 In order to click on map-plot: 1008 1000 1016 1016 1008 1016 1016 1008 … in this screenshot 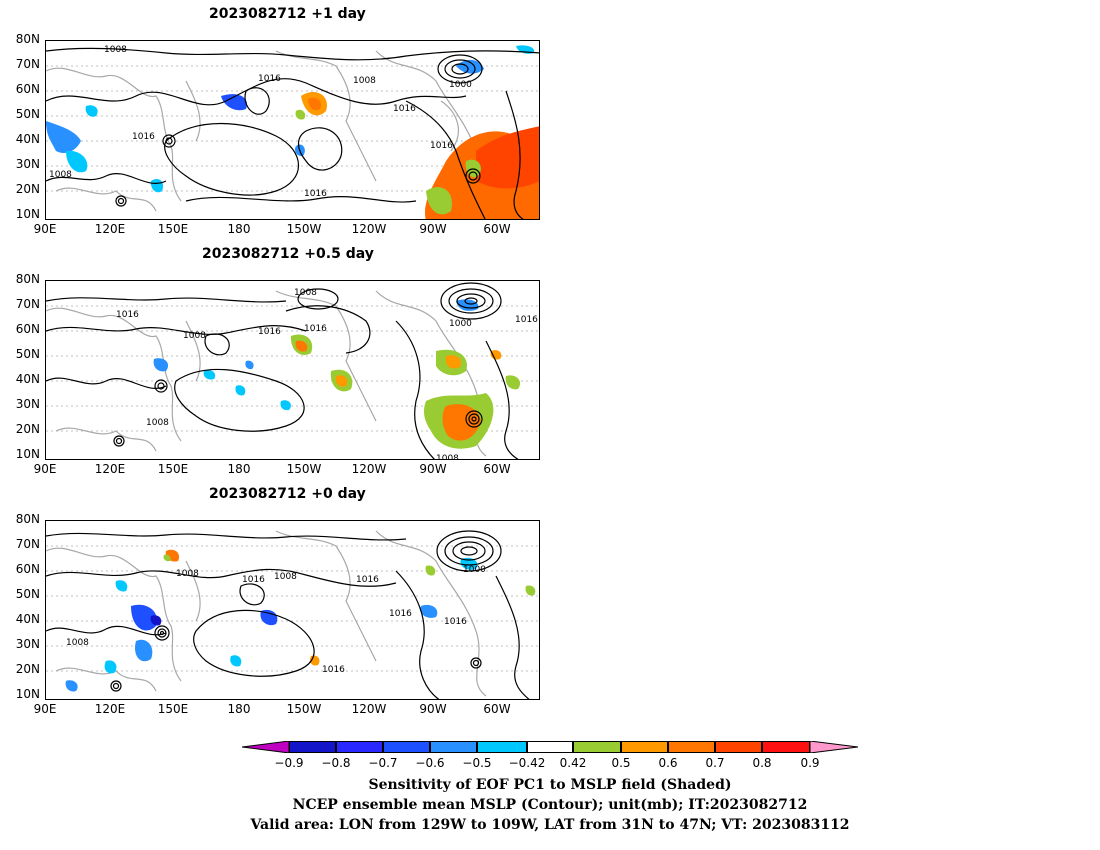, I will do `click(292, 371)`.